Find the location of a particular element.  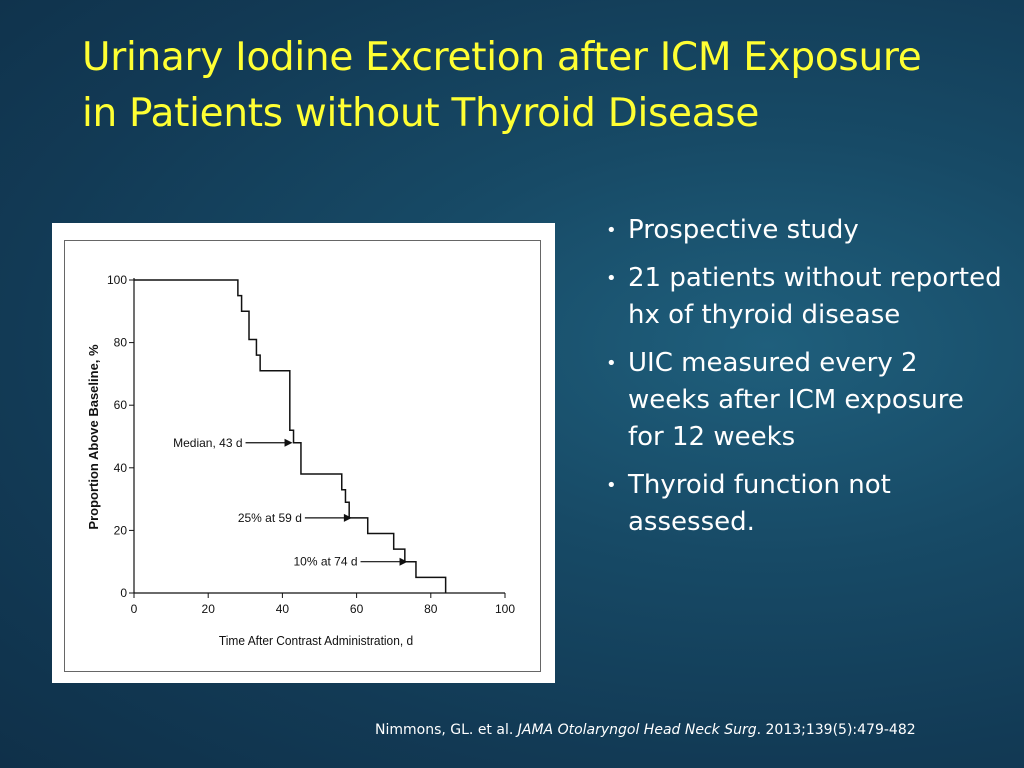

x-tick-label: 60 is located at coordinates (357, 609).